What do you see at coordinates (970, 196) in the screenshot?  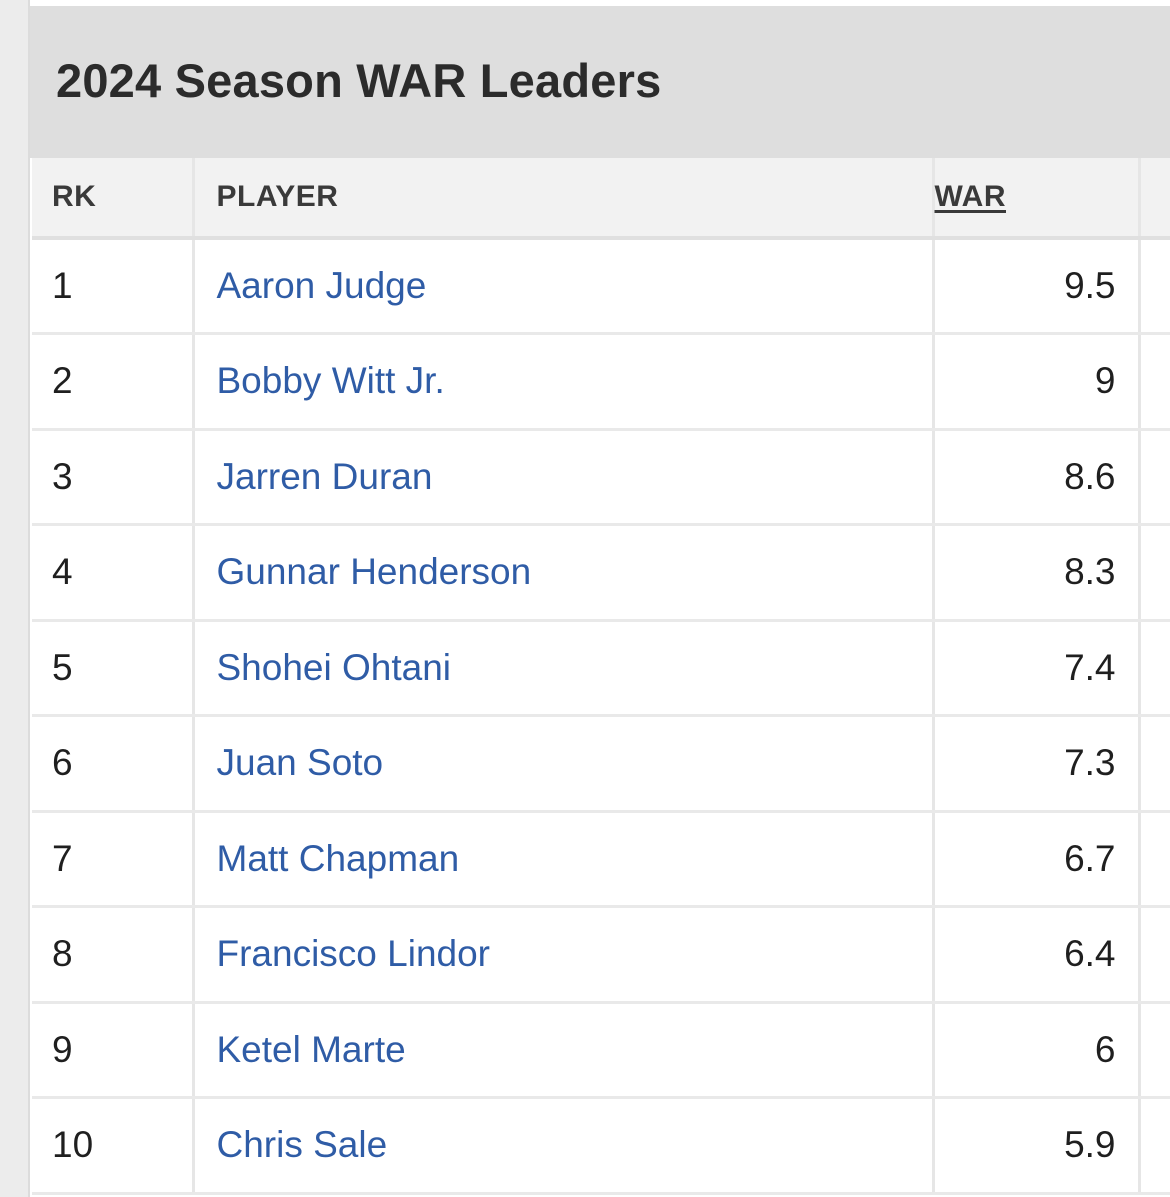 I see `war-sort-link: WAR` at bounding box center [970, 196].